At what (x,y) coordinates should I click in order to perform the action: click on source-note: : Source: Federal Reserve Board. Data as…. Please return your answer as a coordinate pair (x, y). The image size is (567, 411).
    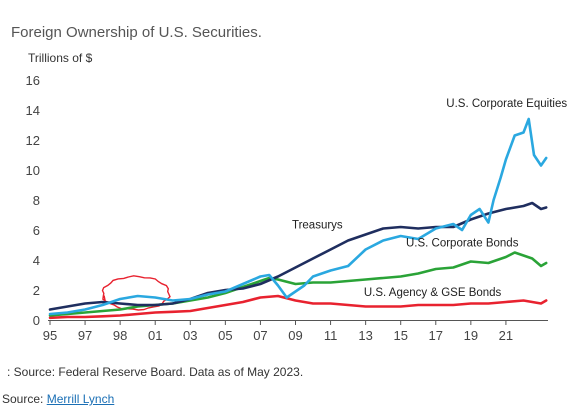
    Looking at the image, I should click on (155, 372).